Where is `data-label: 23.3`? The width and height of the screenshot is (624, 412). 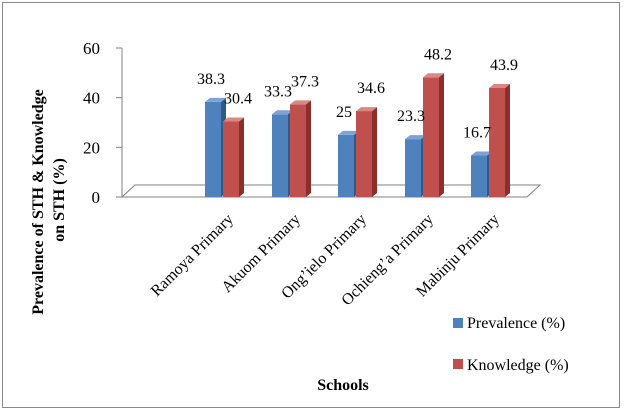 data-label: 23.3 is located at coordinates (411, 116).